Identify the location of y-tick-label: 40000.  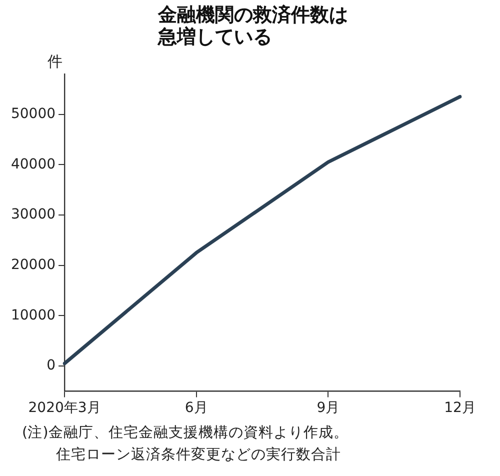
(33, 164).